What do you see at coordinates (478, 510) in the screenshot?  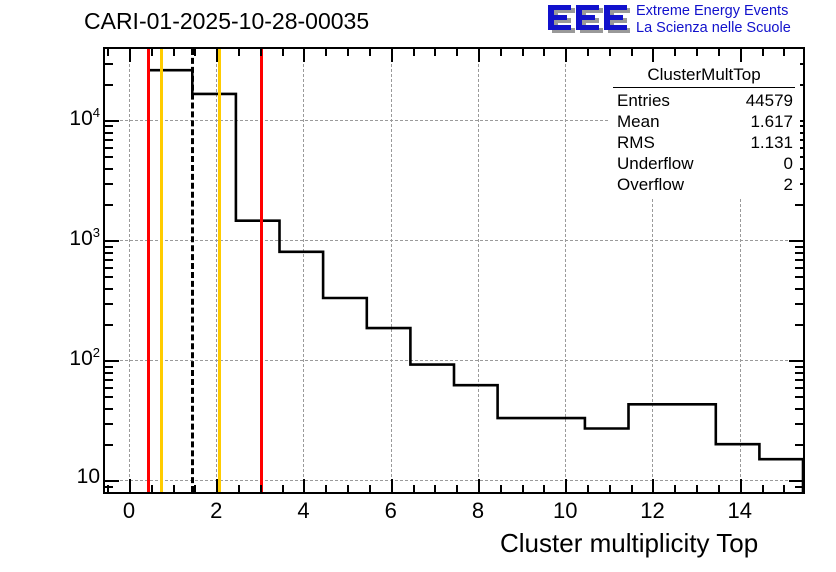 I see `x-axis-tick-label: 8` at bounding box center [478, 510].